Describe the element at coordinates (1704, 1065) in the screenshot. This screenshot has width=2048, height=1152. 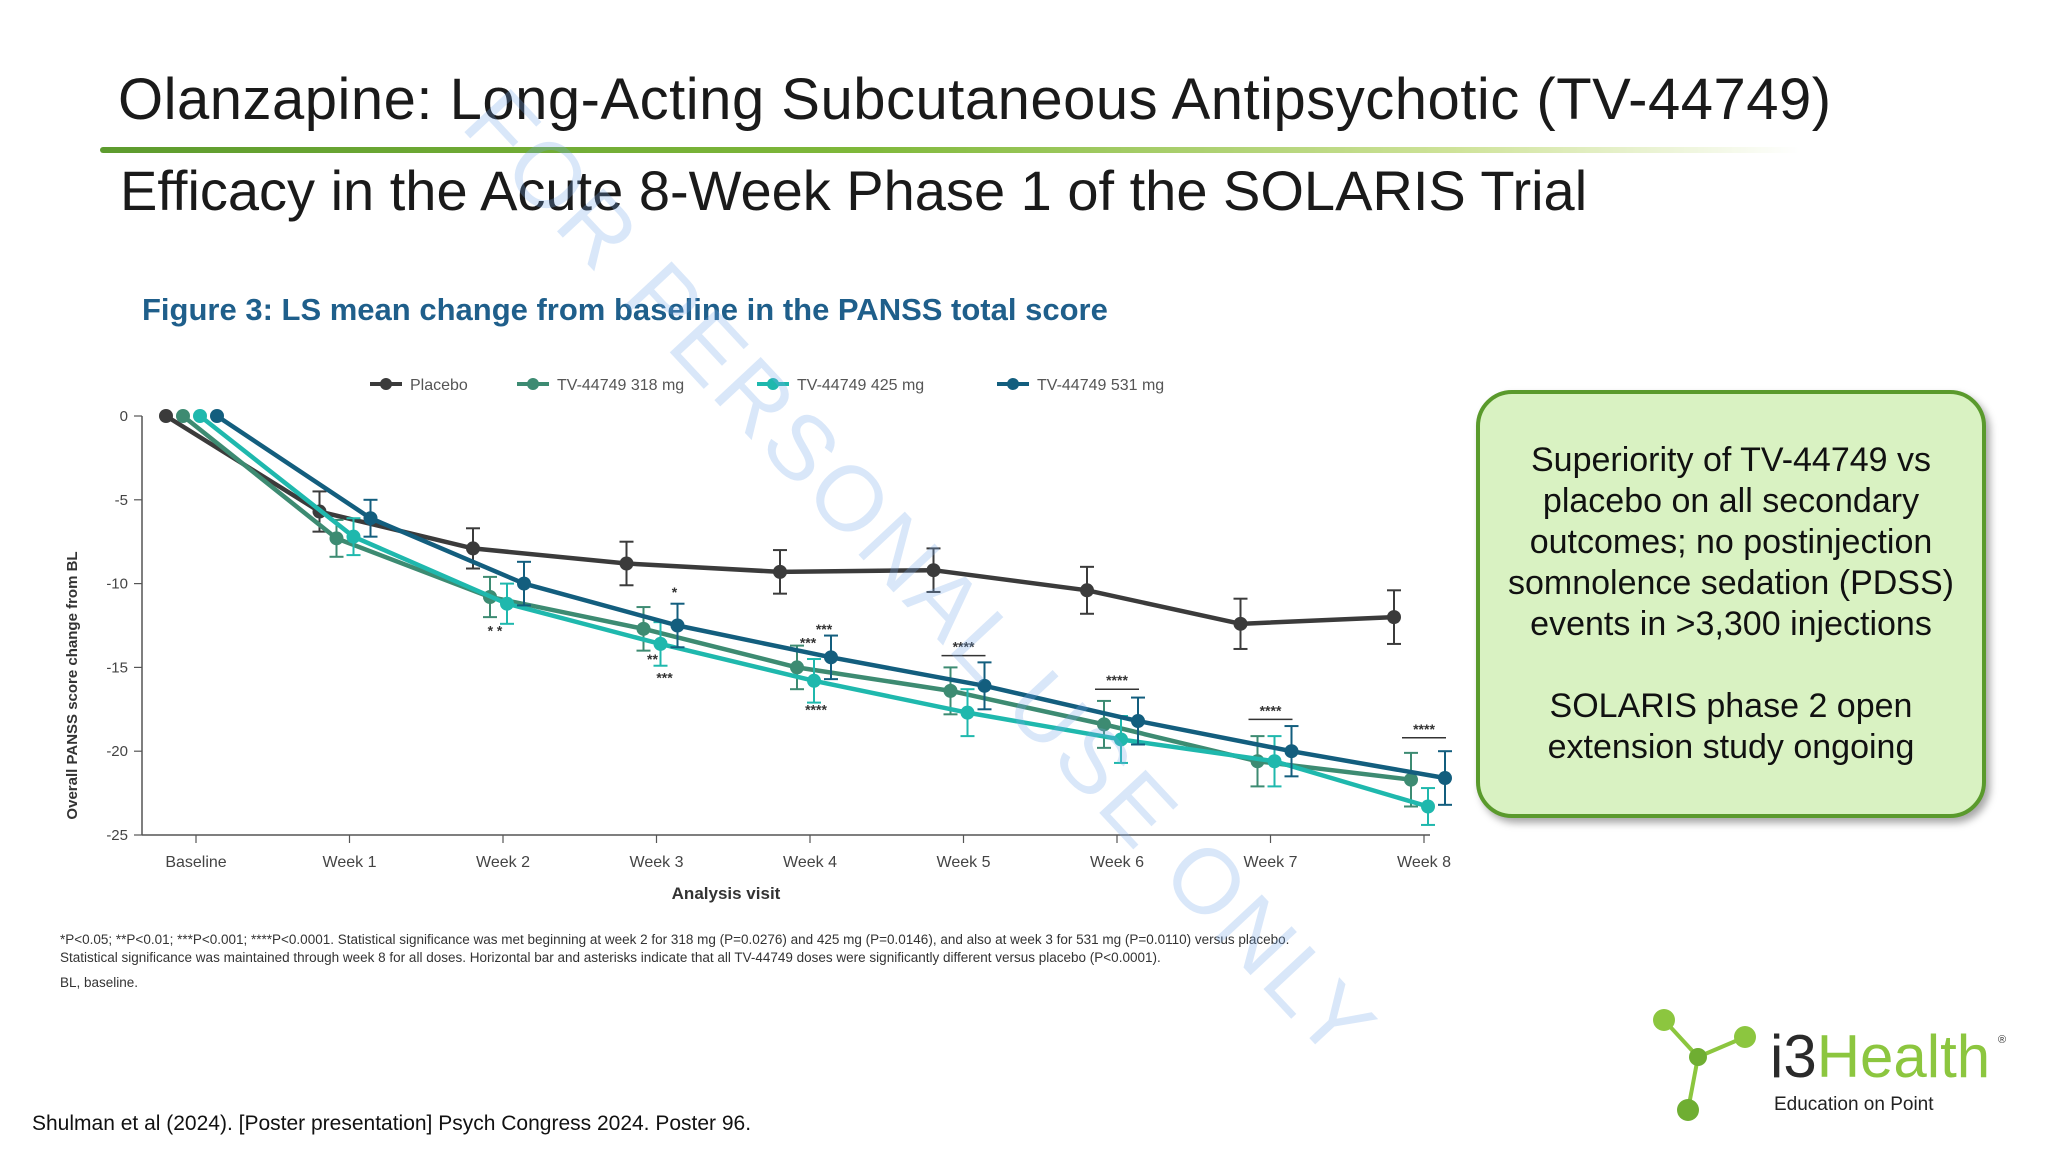
I see `i3health-molecule-icon` at that location.